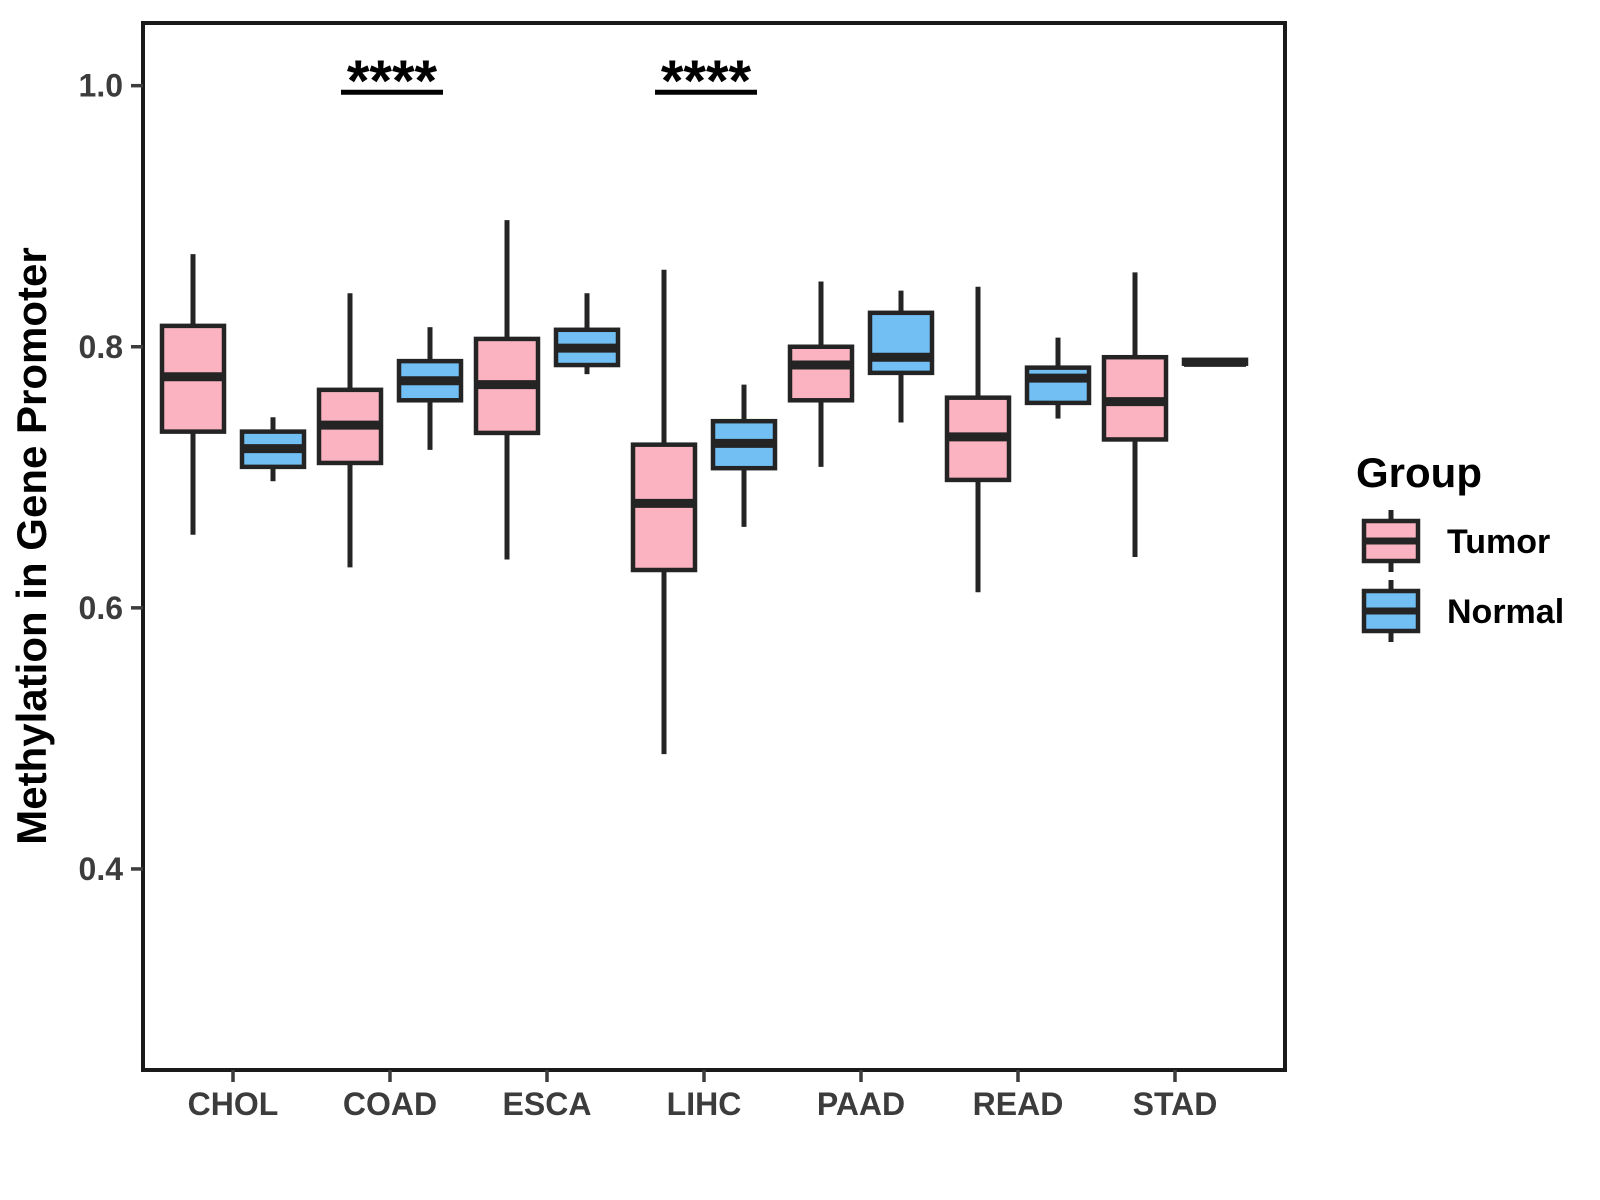 The width and height of the screenshot is (1600, 1200). What do you see at coordinates (101, 86) in the screenshot?
I see `y-tick-label: 1.0` at bounding box center [101, 86].